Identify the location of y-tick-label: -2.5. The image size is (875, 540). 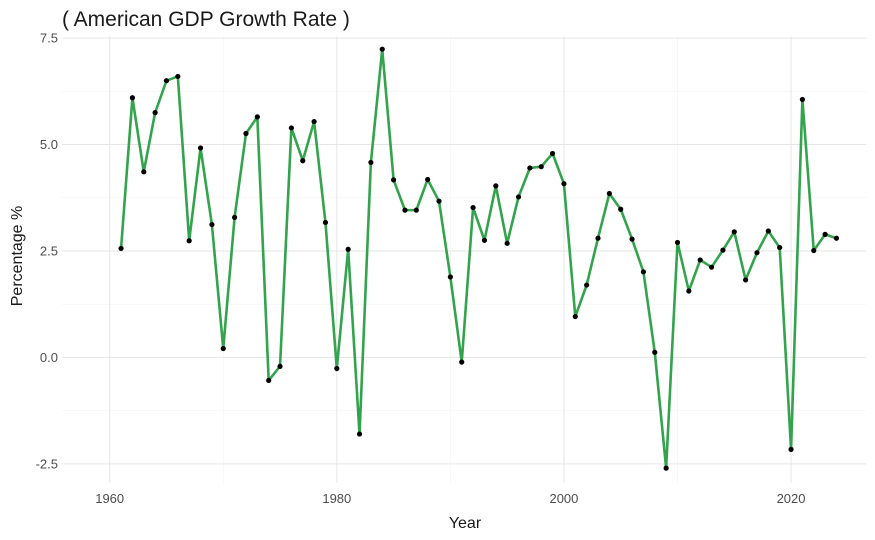
(47, 463).